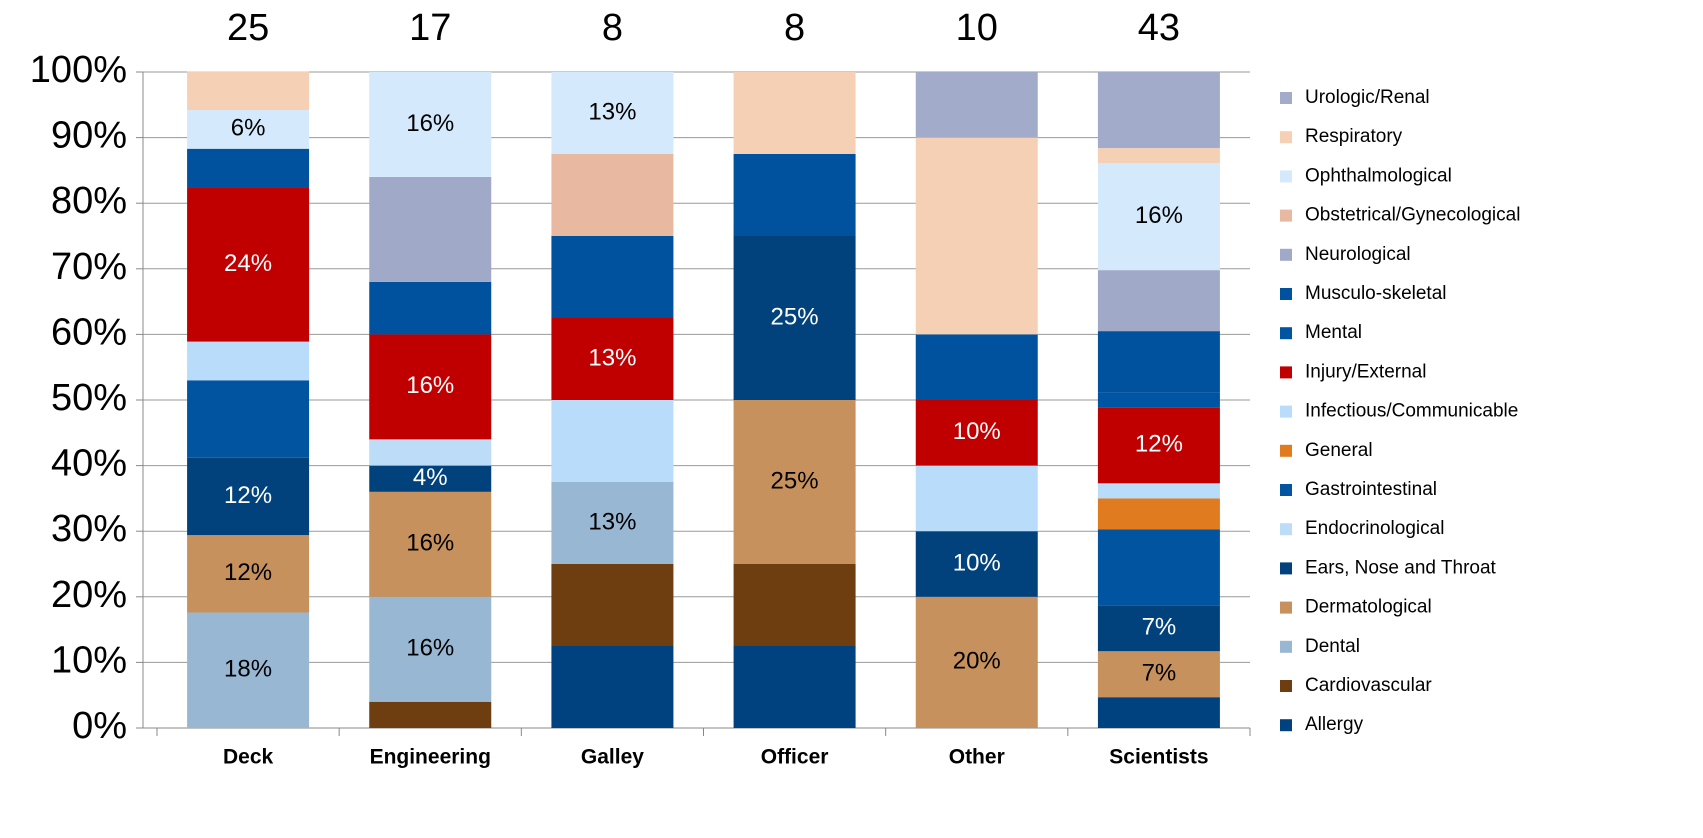 The height and width of the screenshot is (838, 1703). Describe the element at coordinates (89, 529) in the screenshot. I see `y-tick-label: 30%` at that location.